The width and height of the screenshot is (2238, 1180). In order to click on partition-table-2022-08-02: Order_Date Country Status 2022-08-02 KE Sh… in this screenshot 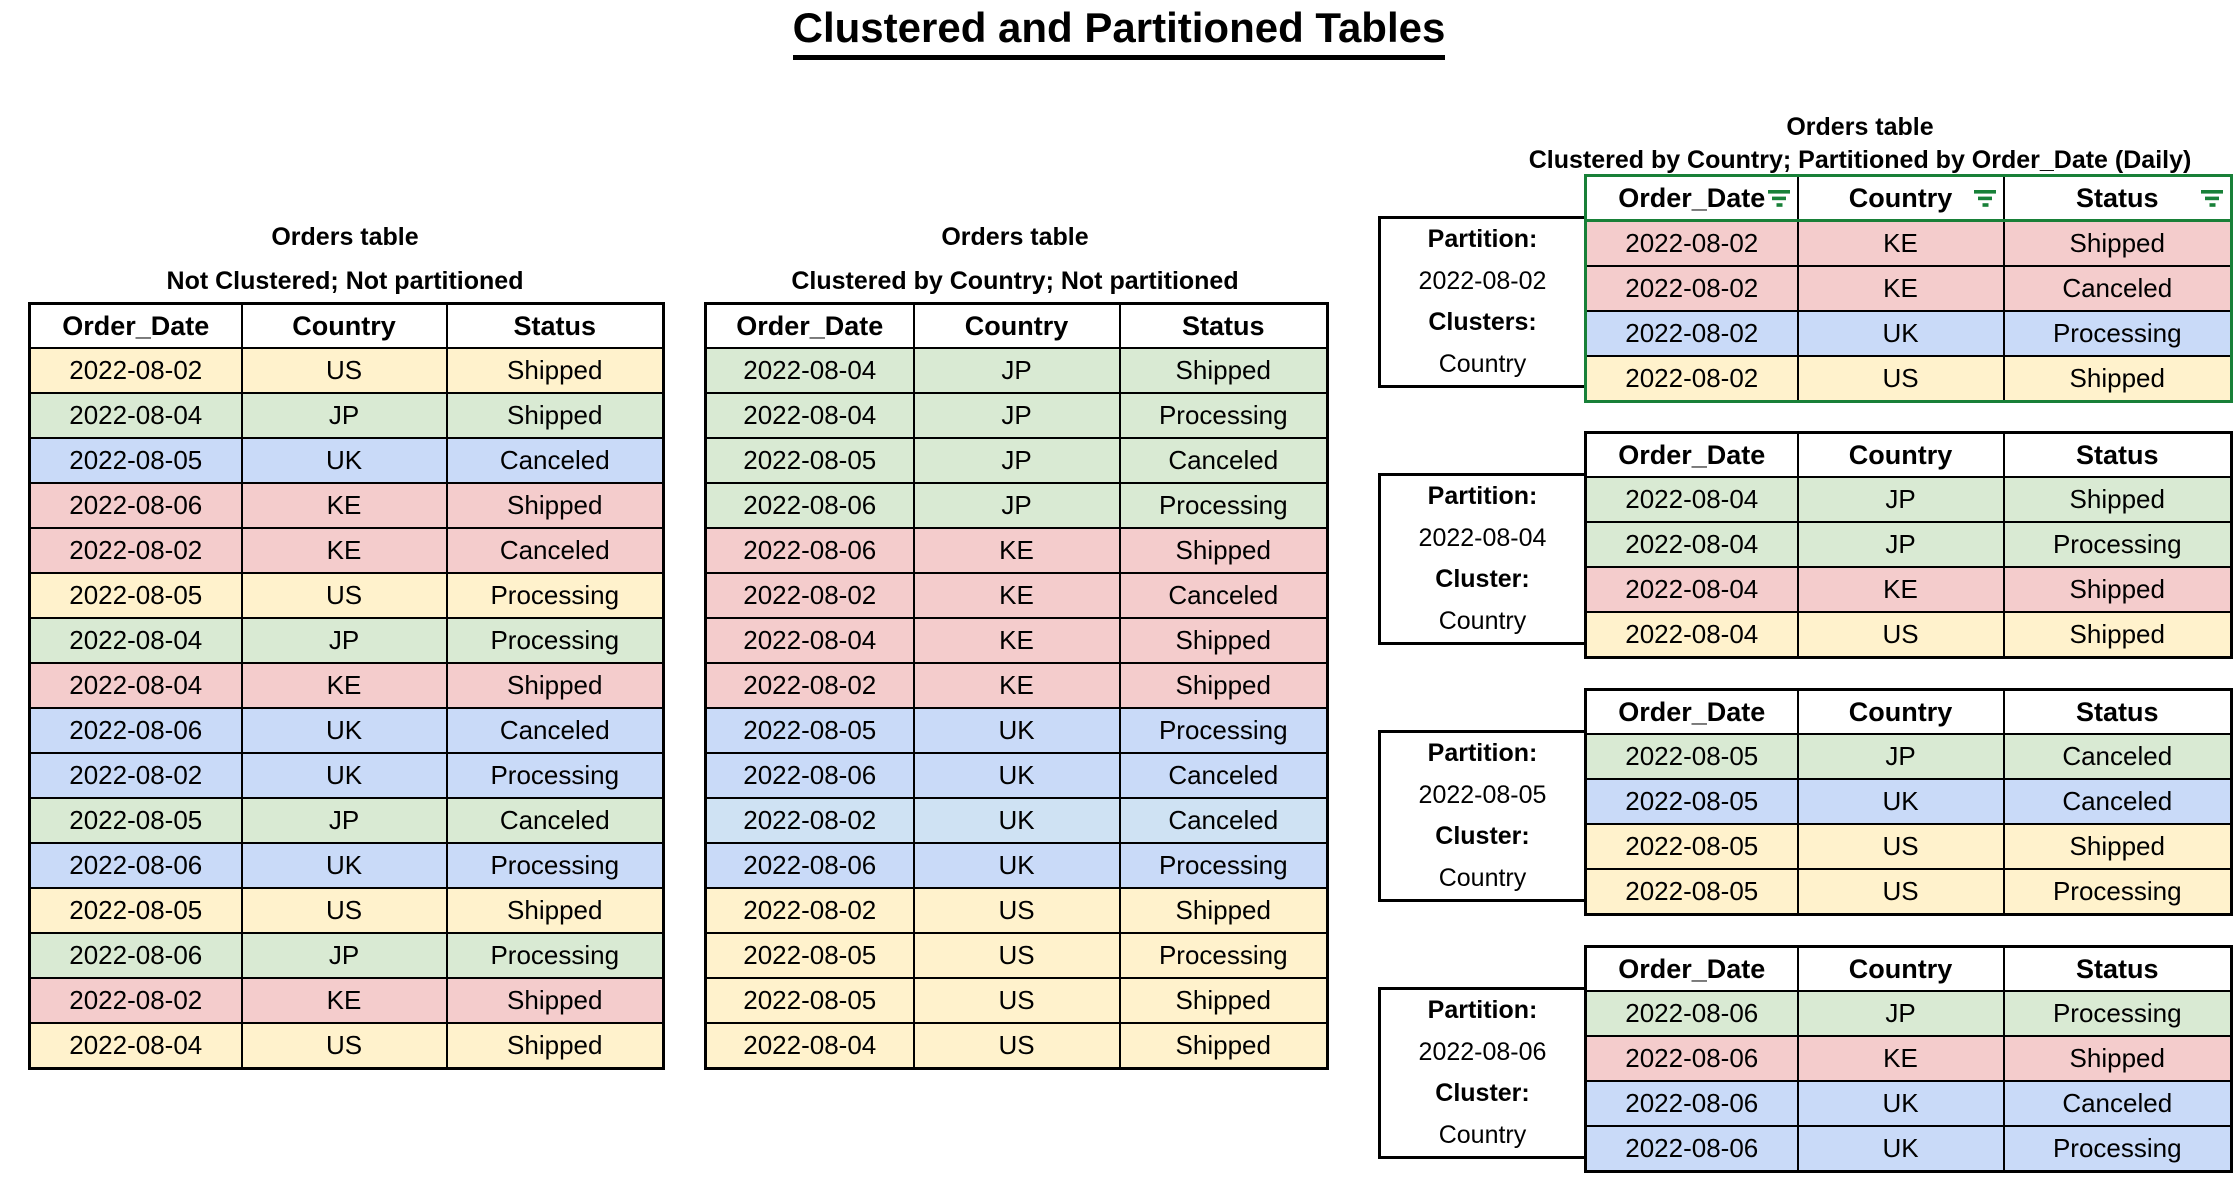, I will do `click(1908, 288)`.